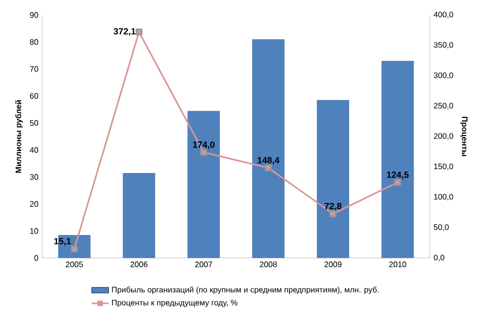 Image resolution: width=487 pixels, height=326 pixels. Describe the element at coordinates (125, 32) in the screenshot. I see `data-label: 372,1` at that location.